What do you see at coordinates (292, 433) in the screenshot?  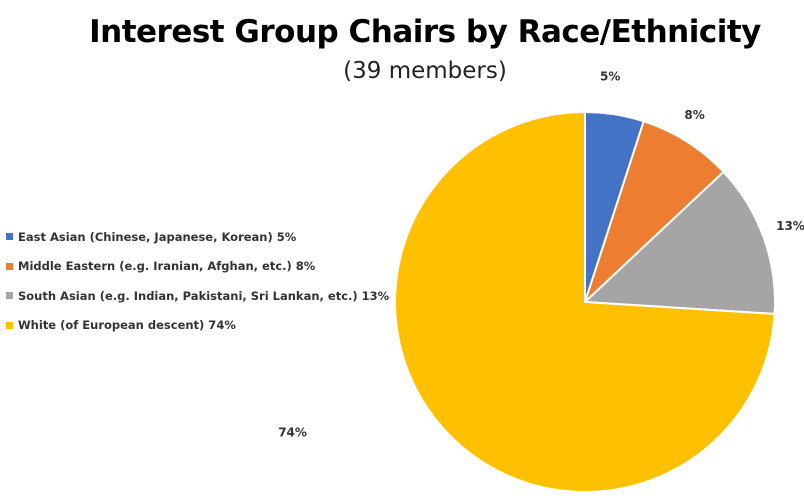 I see `slice-data-label: 74%` at bounding box center [292, 433].